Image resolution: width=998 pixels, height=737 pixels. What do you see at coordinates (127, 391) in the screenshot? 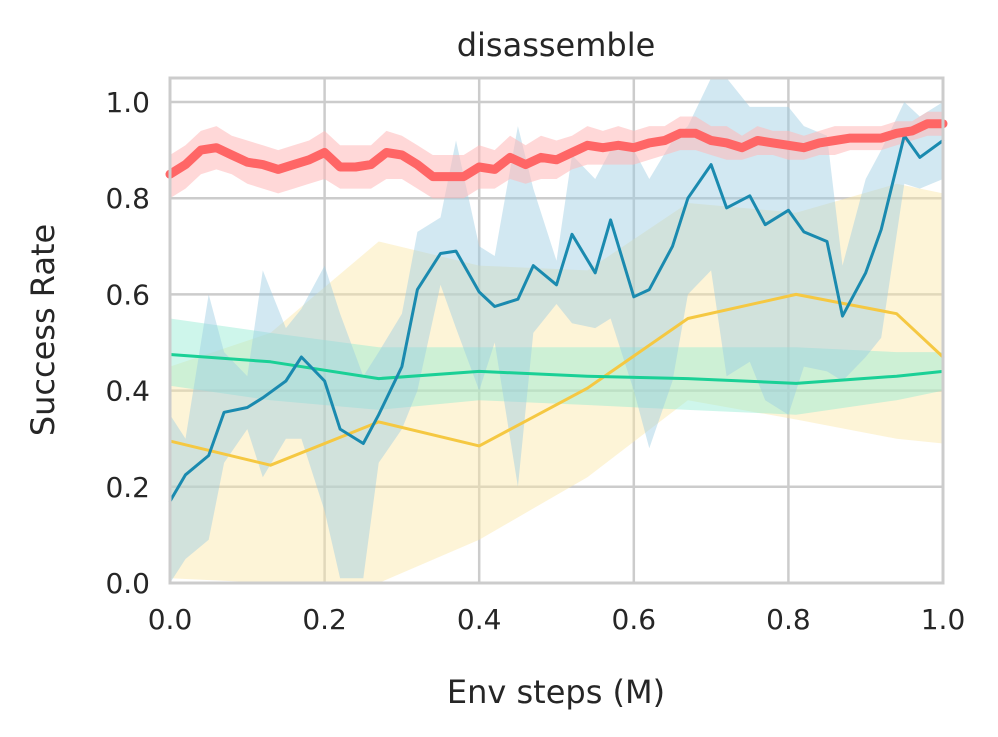
I see `y-tick-label: 0.4` at bounding box center [127, 391].